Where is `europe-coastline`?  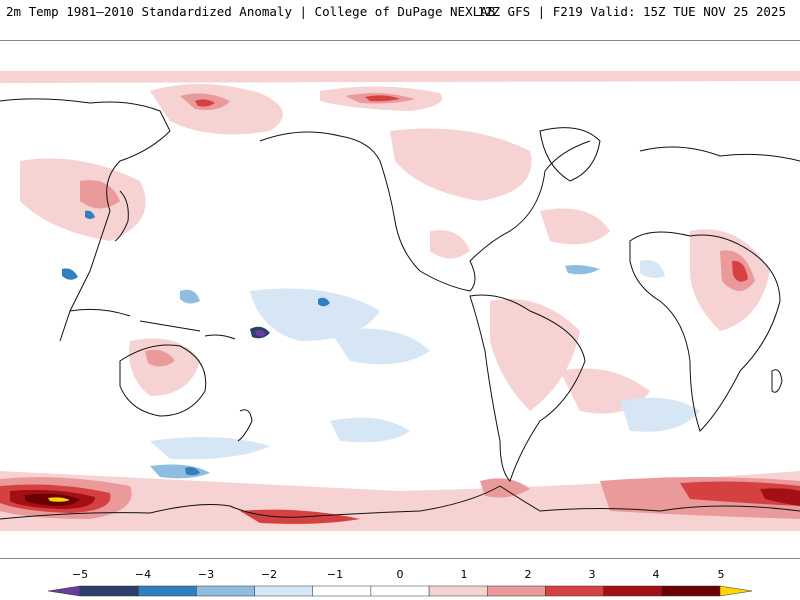
europe-coastline is located at coordinates (719, 154).